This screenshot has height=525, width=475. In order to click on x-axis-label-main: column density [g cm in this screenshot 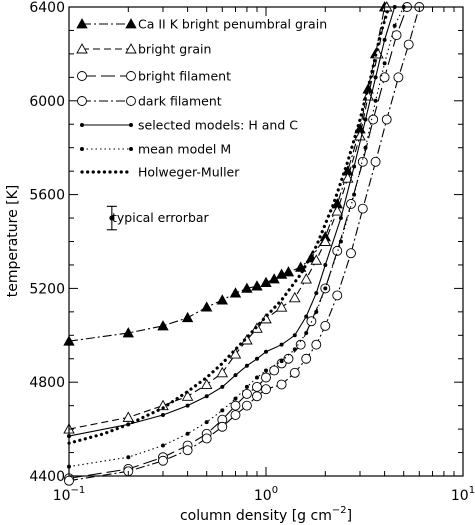, I will do `click(256, 516)`.